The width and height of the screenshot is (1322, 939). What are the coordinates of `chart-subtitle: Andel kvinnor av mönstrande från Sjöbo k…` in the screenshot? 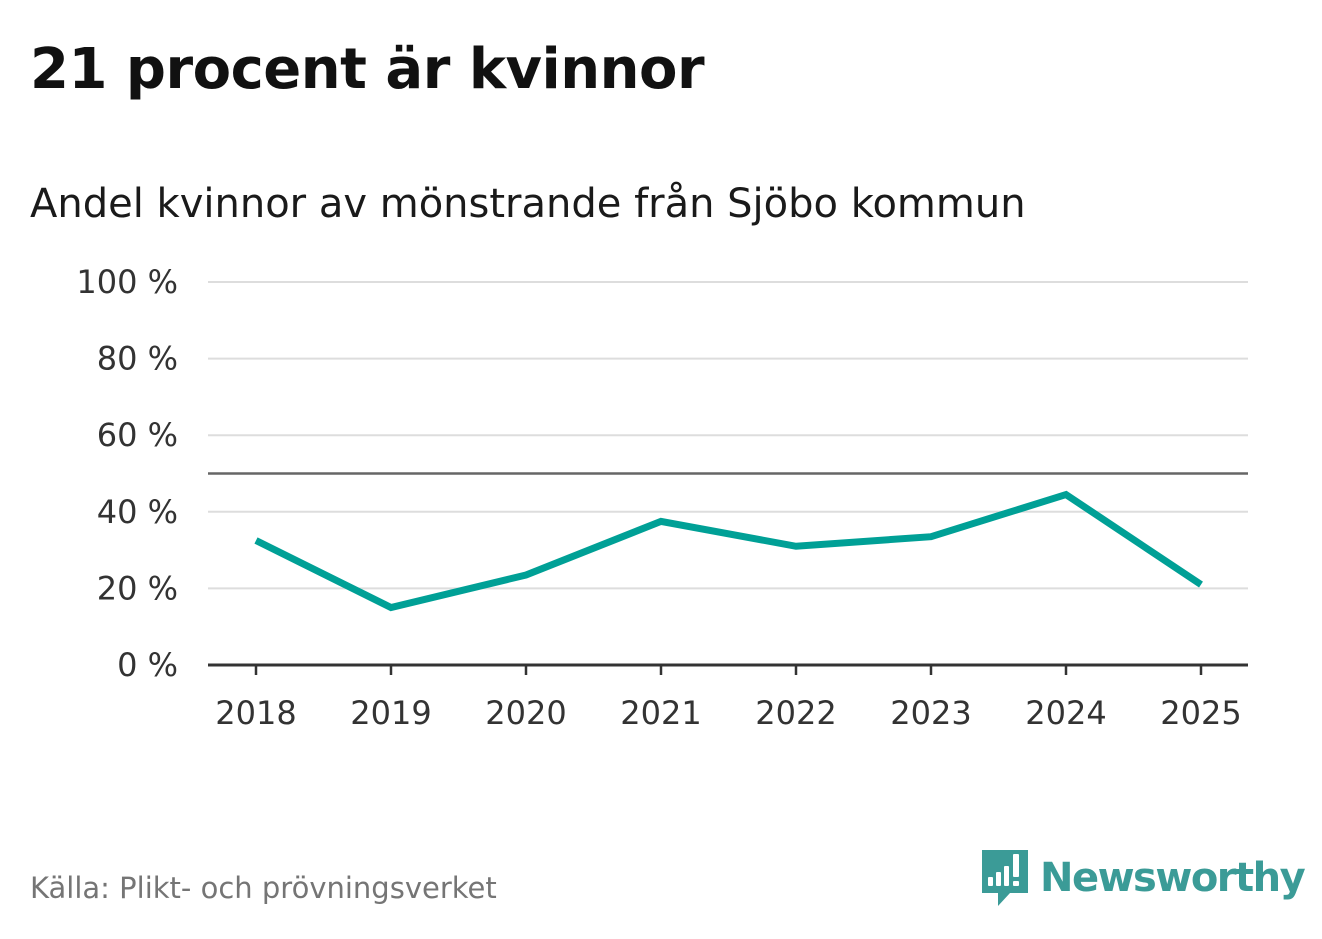 It's located at (528, 204).